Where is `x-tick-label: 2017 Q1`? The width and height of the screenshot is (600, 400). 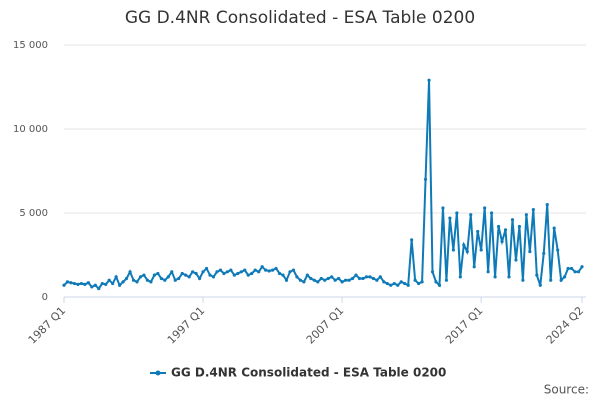
x-tick-label: 2017 Q1 is located at coordinates (464, 325).